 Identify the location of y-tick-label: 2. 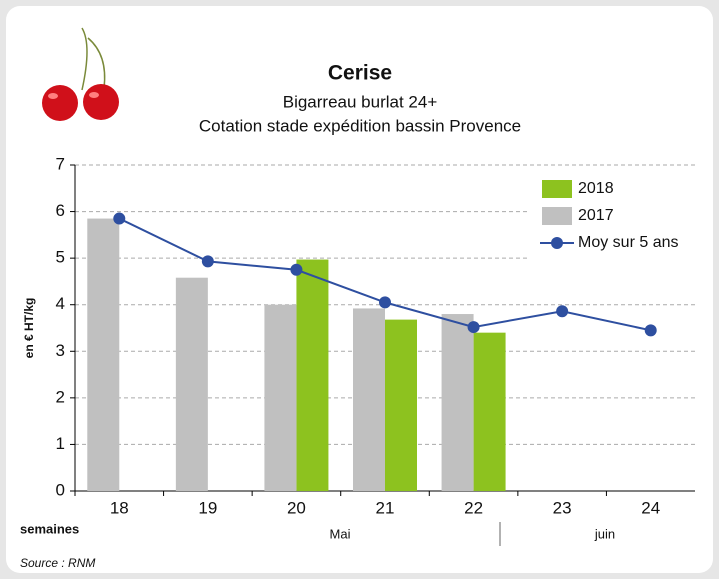
(60, 396).